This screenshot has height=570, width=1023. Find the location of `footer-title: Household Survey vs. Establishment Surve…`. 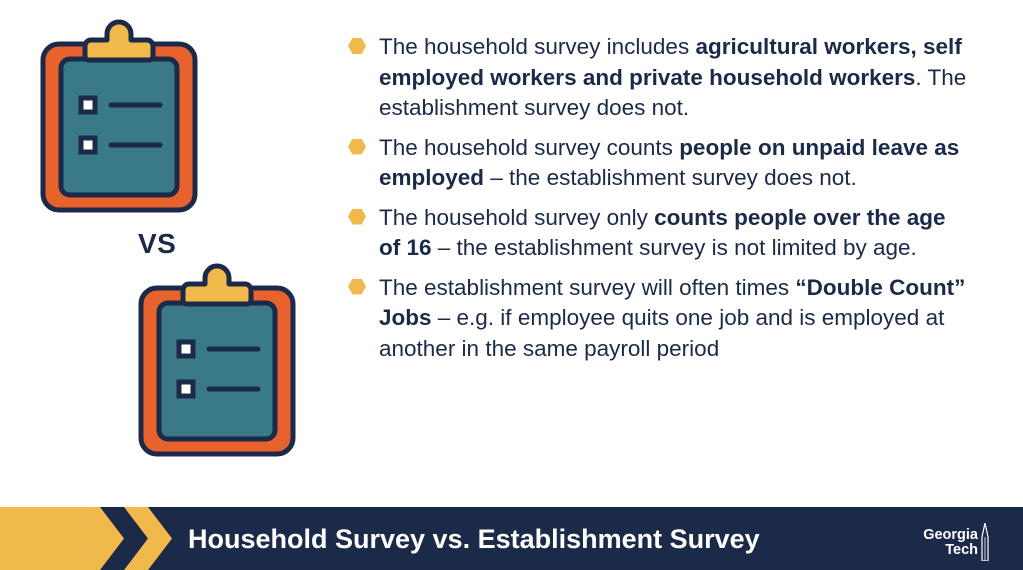

footer-title: Household Survey vs. Establishment Surve… is located at coordinates (474, 539).